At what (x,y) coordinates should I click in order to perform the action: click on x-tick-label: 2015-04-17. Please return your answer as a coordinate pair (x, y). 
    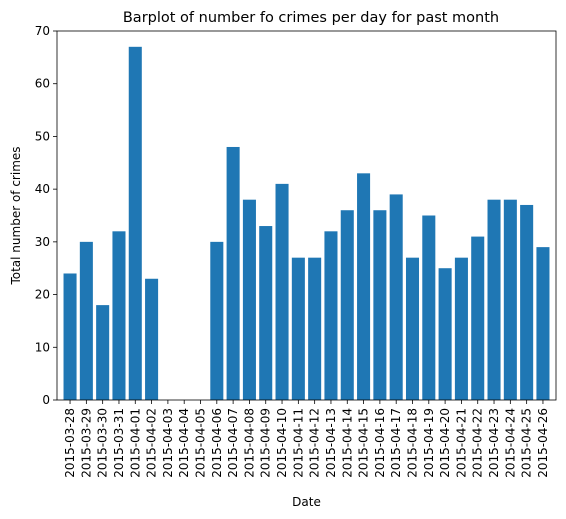
    Looking at the image, I should click on (396, 443).